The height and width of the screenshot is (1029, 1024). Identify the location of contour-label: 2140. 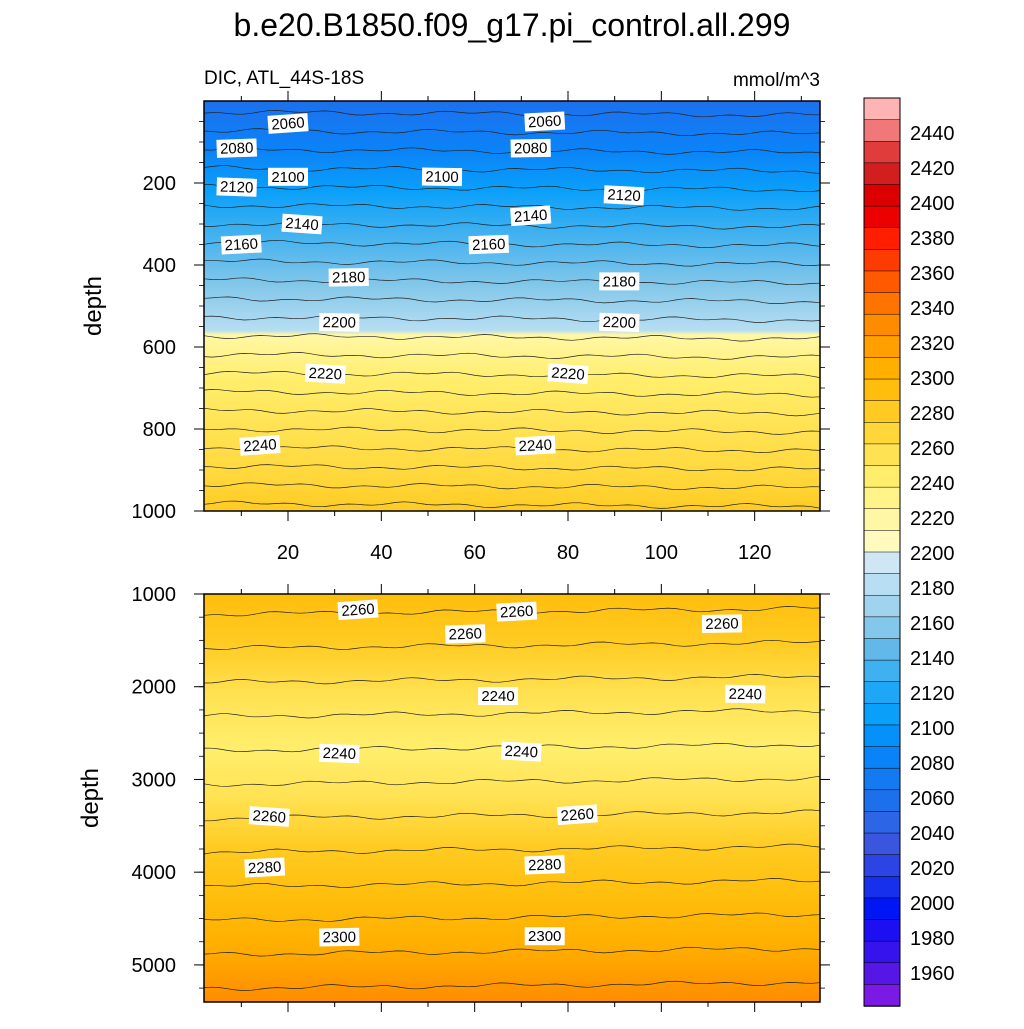
(302, 224).